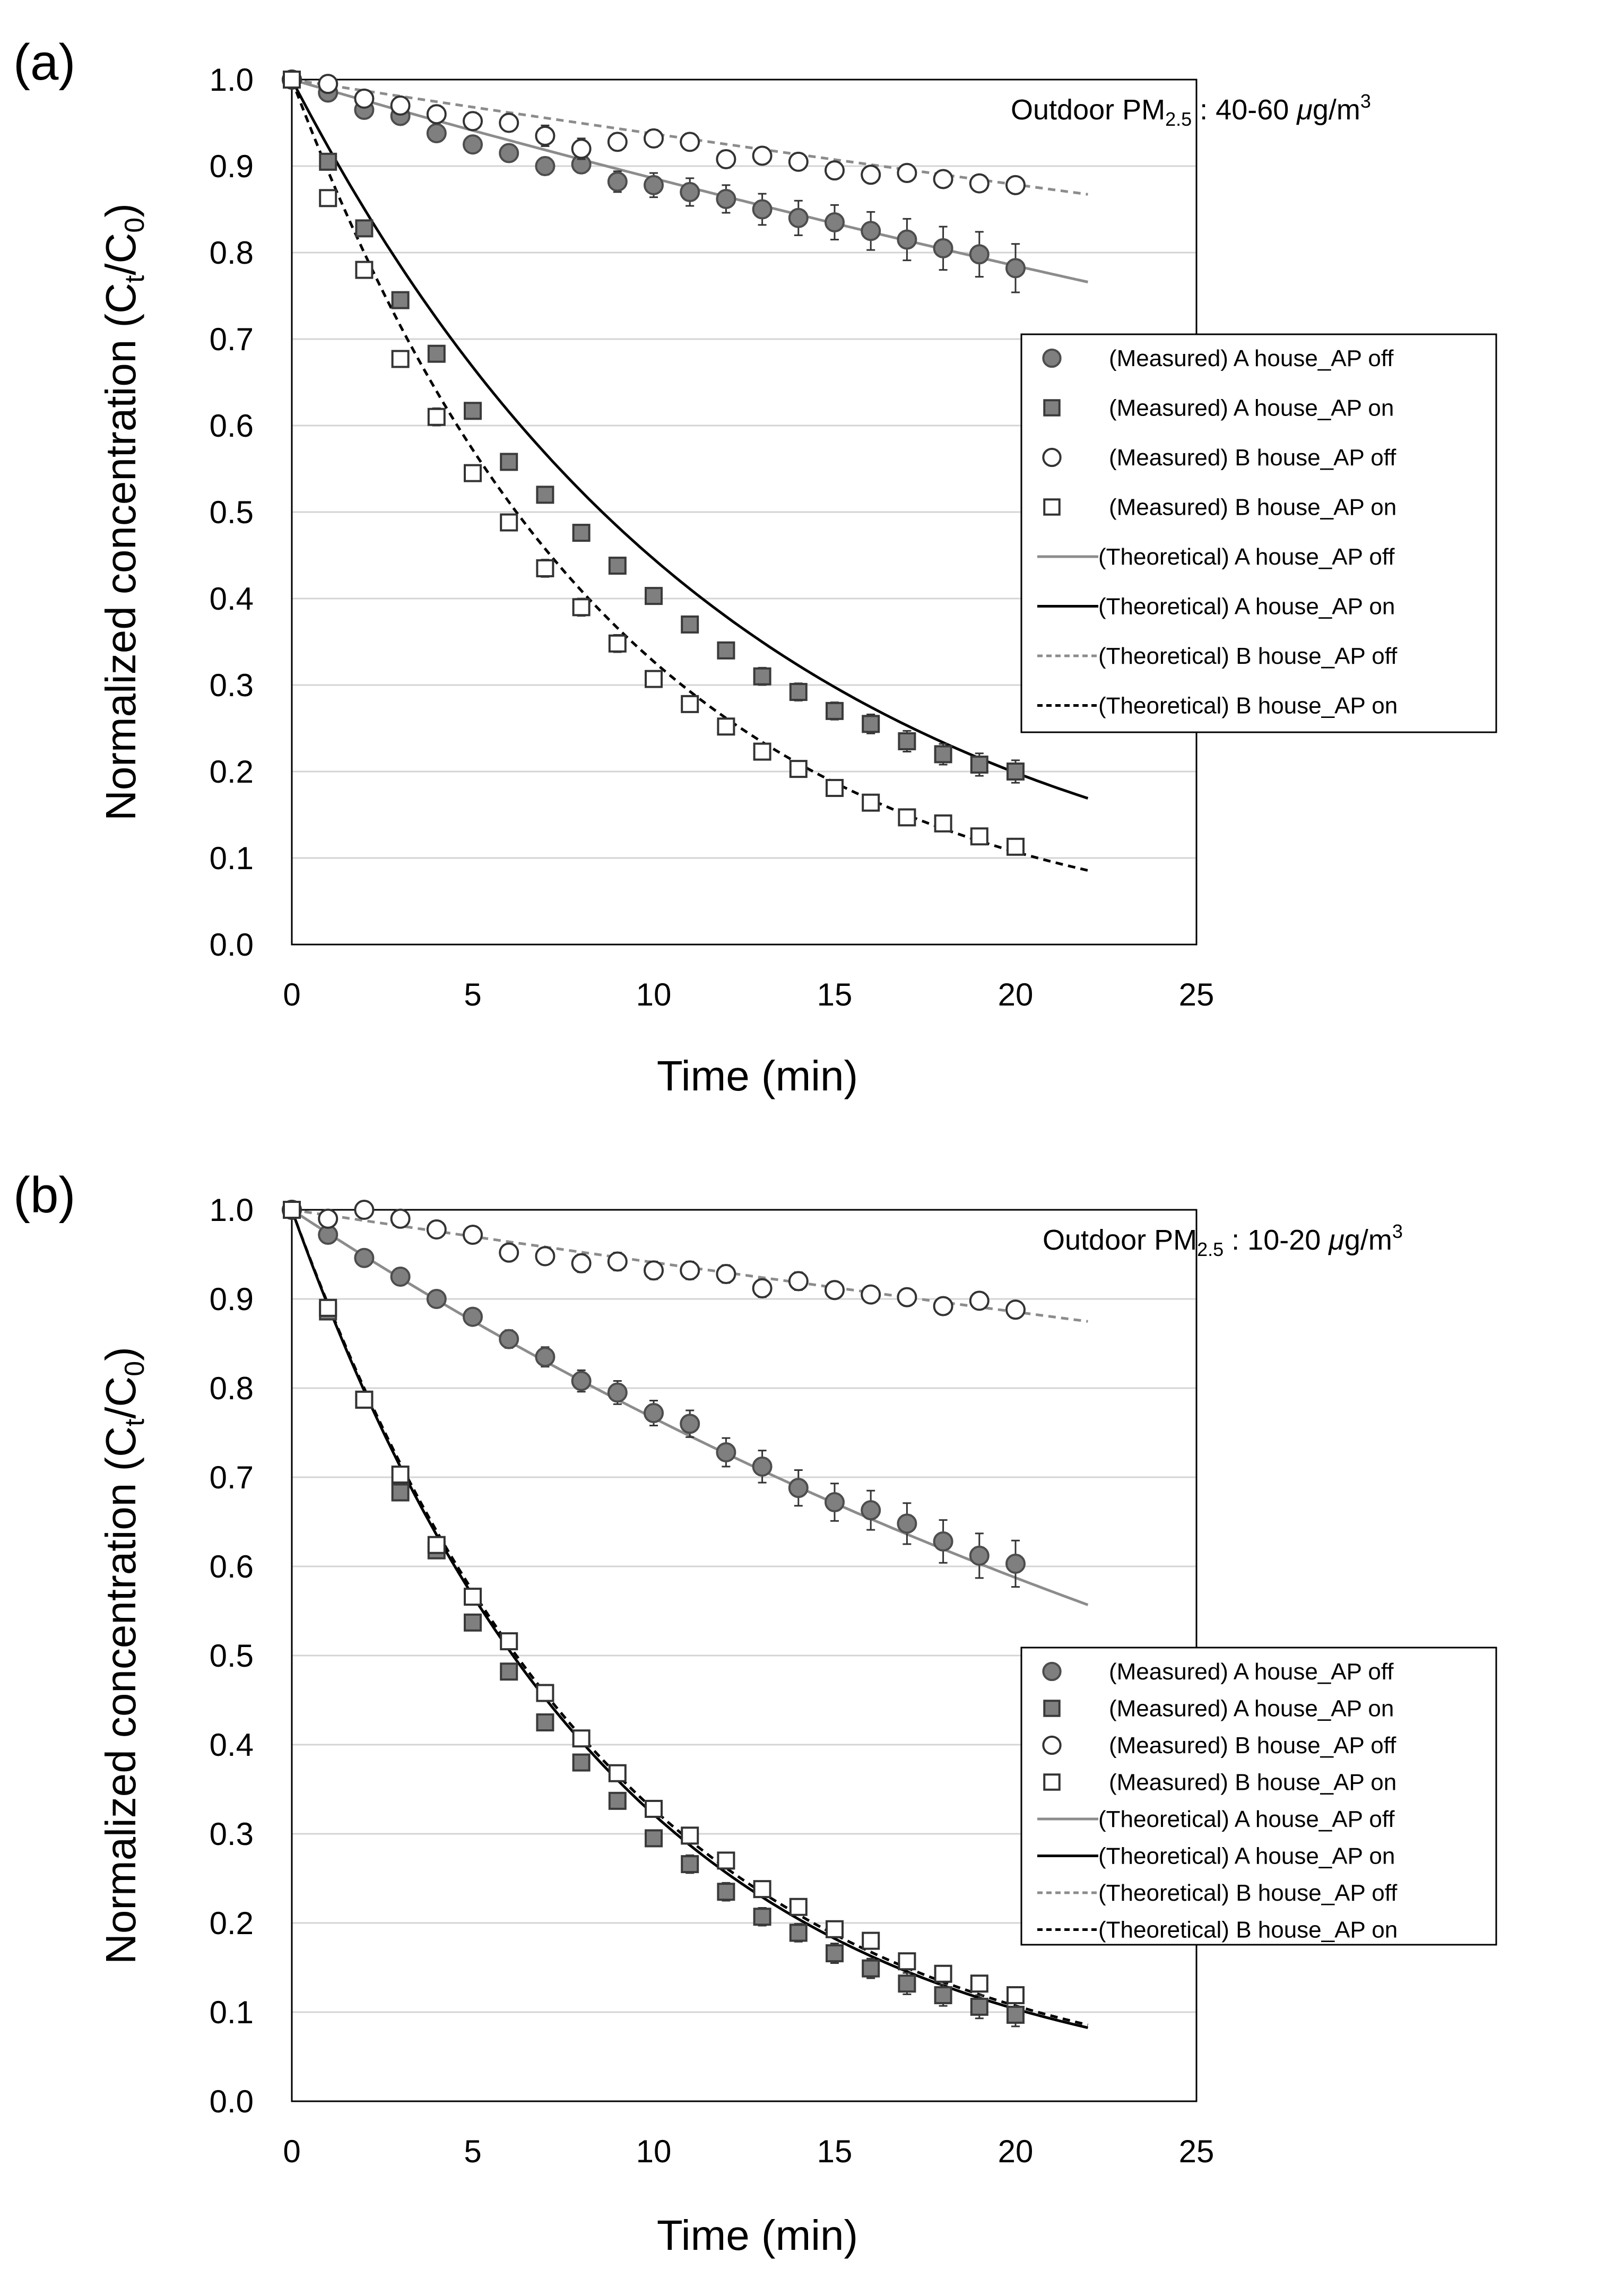 This screenshot has height=2296, width=1605. I want to click on x-tick-label: 25, so click(1196, 994).